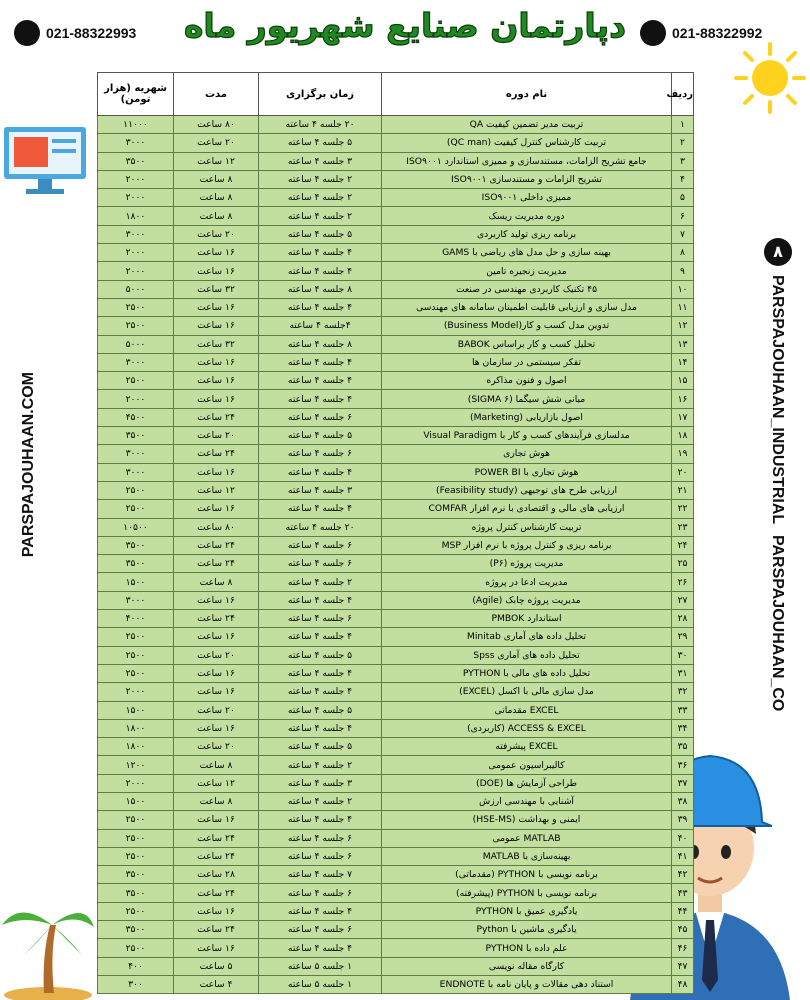 This screenshot has height=1000, width=810. Describe the element at coordinates (526, 875) in the screenshot. I see `course-name: برنامه نویسی با PYTHON (مقدماتی)` at that location.